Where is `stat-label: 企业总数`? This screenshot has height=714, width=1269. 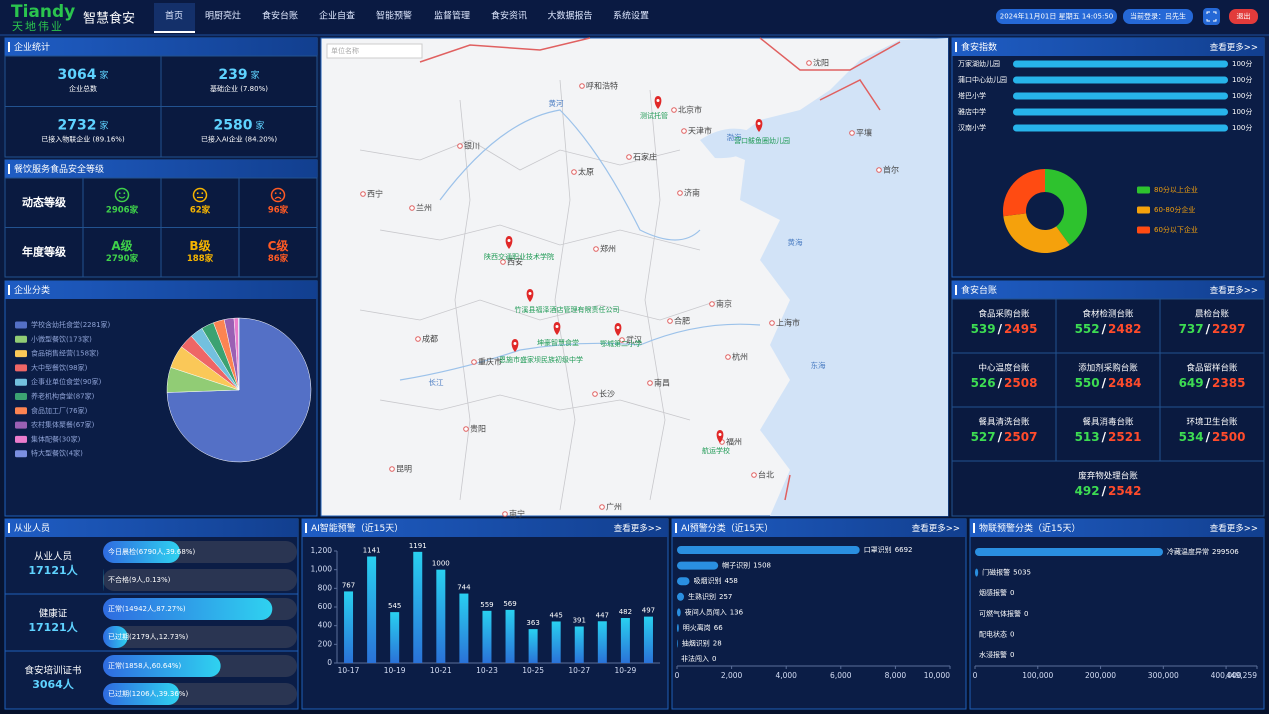 stat-label: 企业总数 is located at coordinates (83, 88).